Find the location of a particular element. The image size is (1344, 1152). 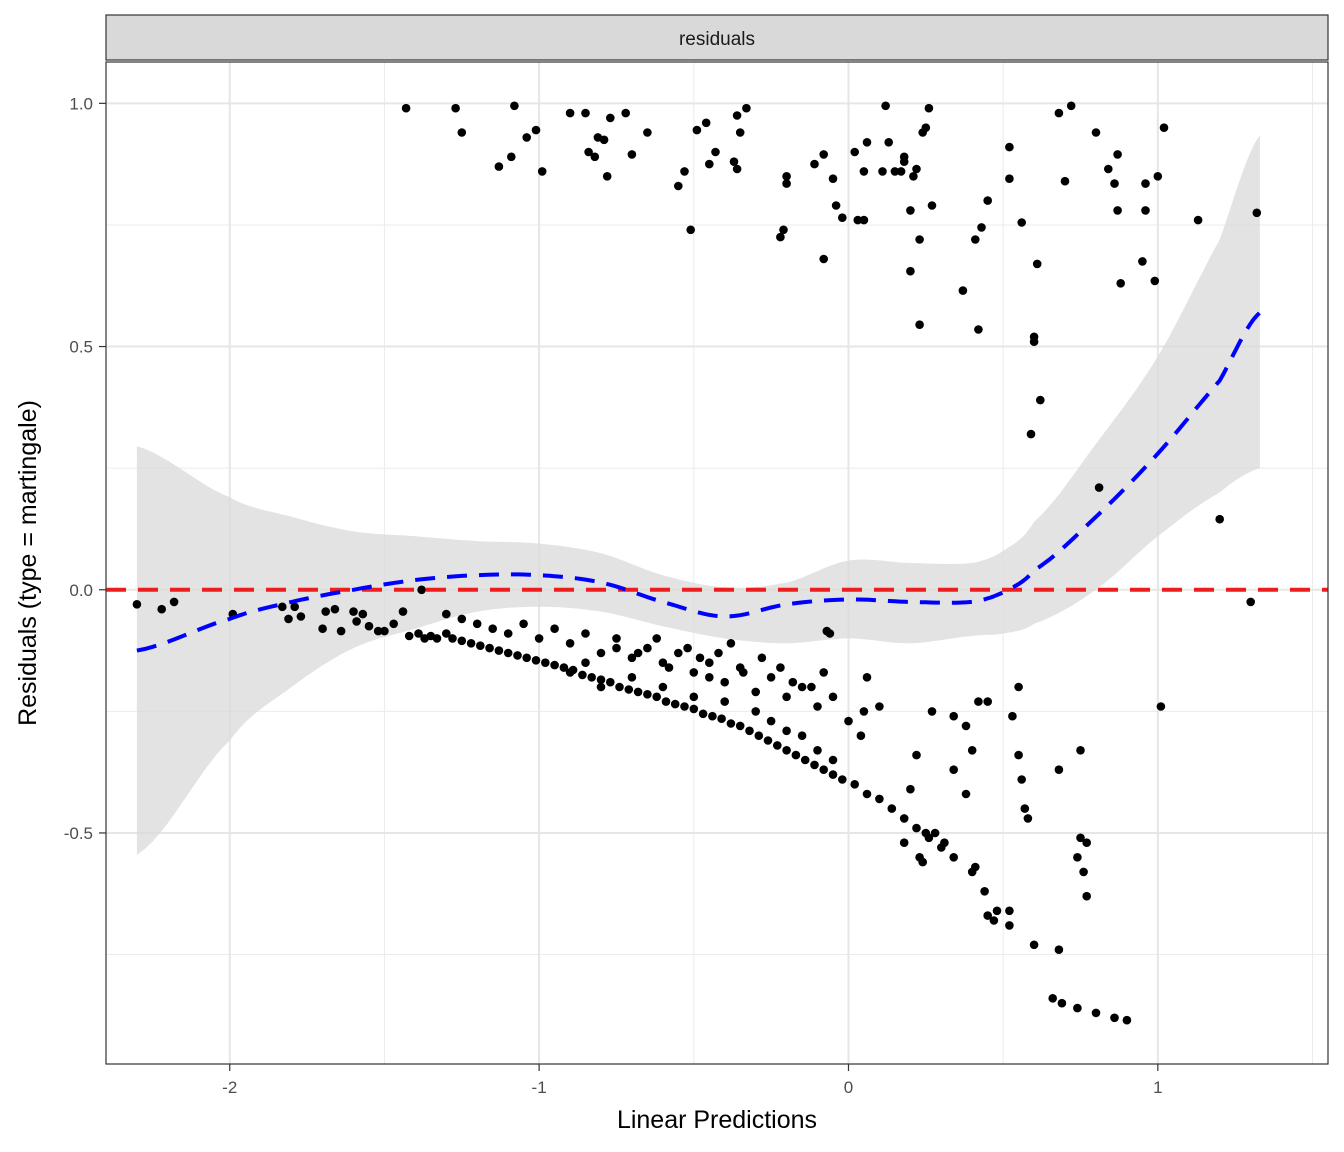

x-axis: -2 -1 0 1 is located at coordinates (692, 1080).